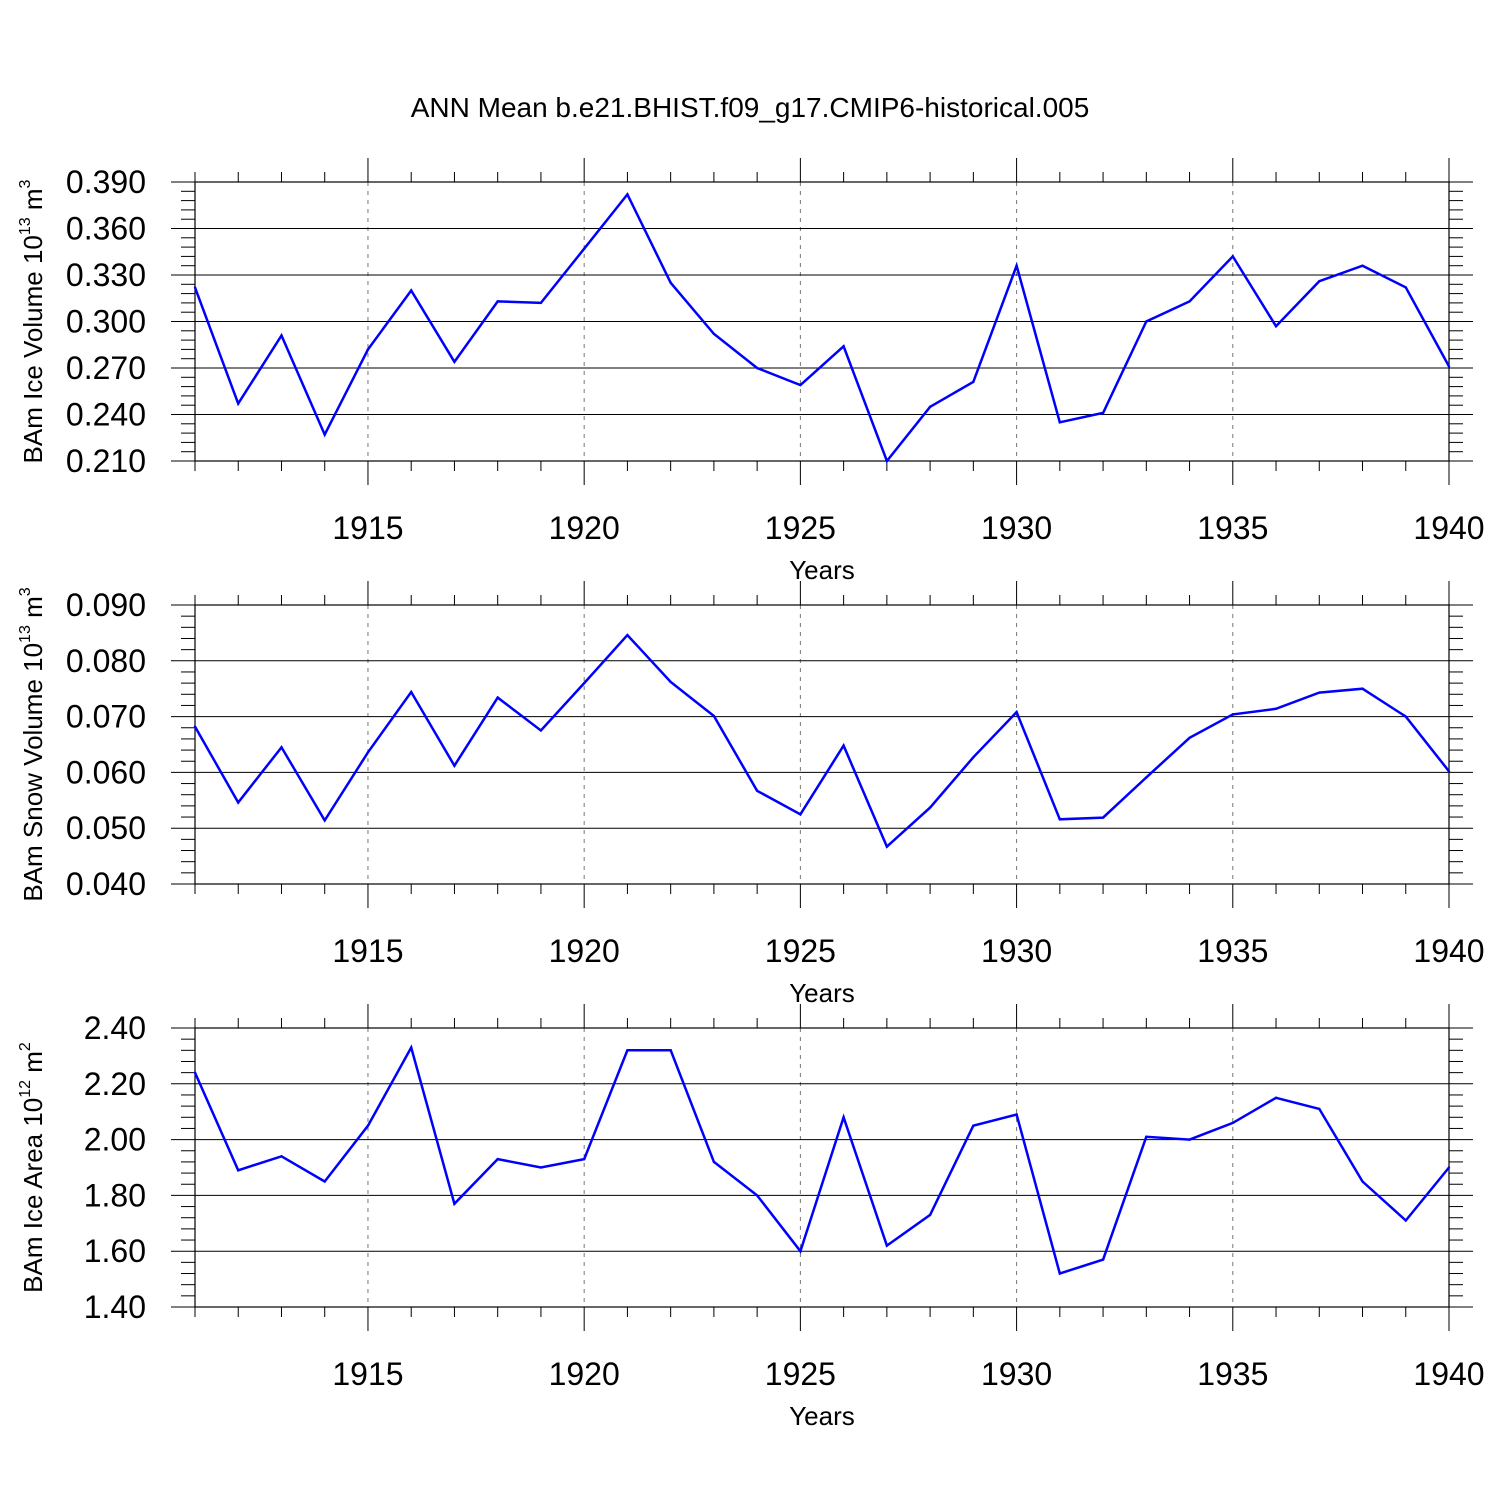 This screenshot has width=1500, height=1500. Describe the element at coordinates (1016, 1374) in the screenshot. I see `x-tick-label: 1930` at that location.